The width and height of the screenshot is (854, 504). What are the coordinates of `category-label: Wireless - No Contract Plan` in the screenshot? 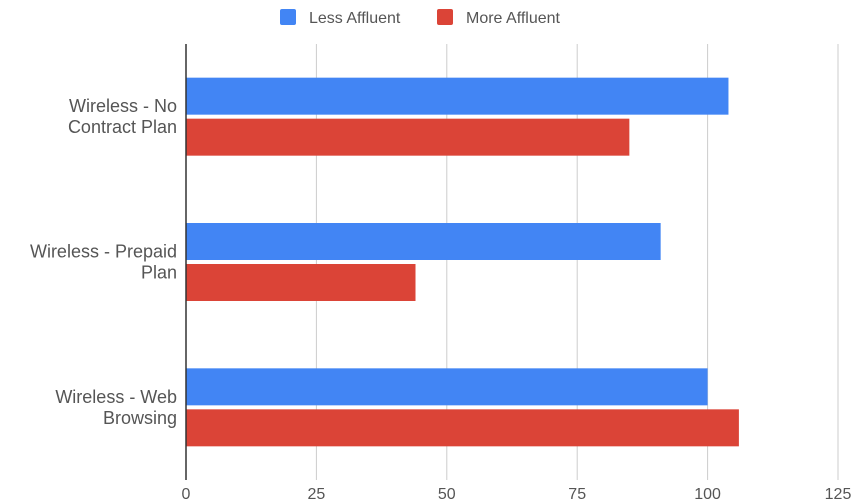 It's located at (122, 116).